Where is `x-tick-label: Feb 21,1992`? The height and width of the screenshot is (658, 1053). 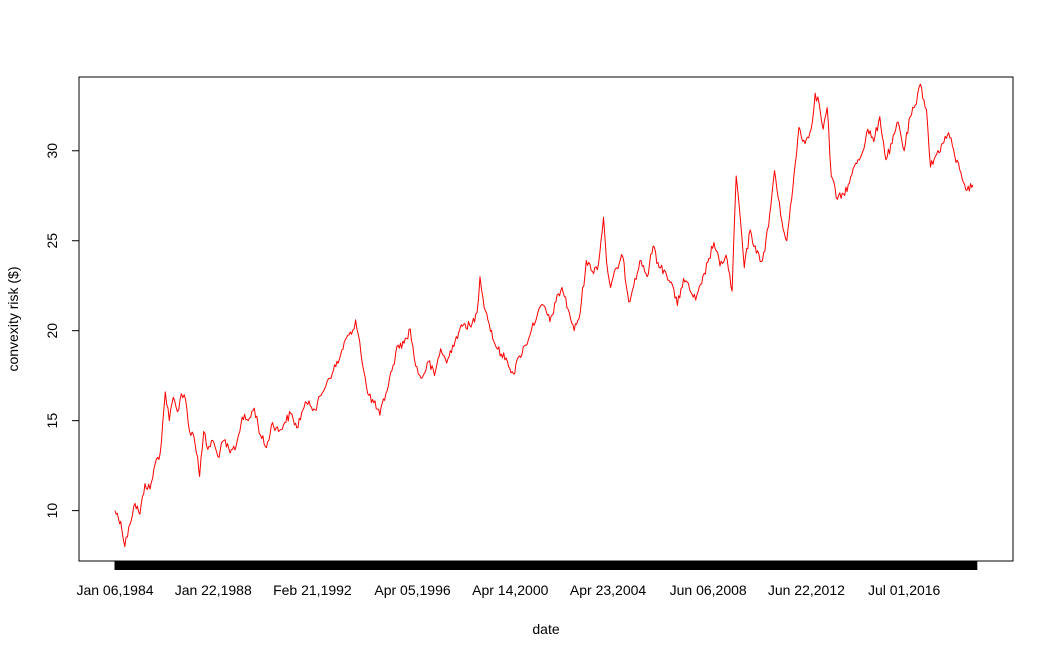
x-tick-label: Feb 21,1992 is located at coordinates (312, 590).